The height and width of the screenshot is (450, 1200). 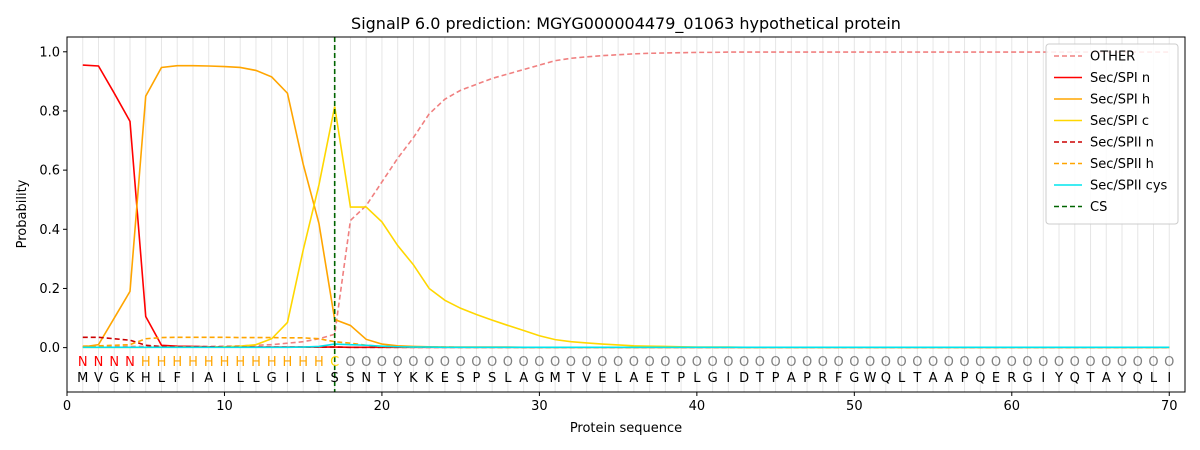 I want to click on residue-letter: M, so click(x=82, y=378).